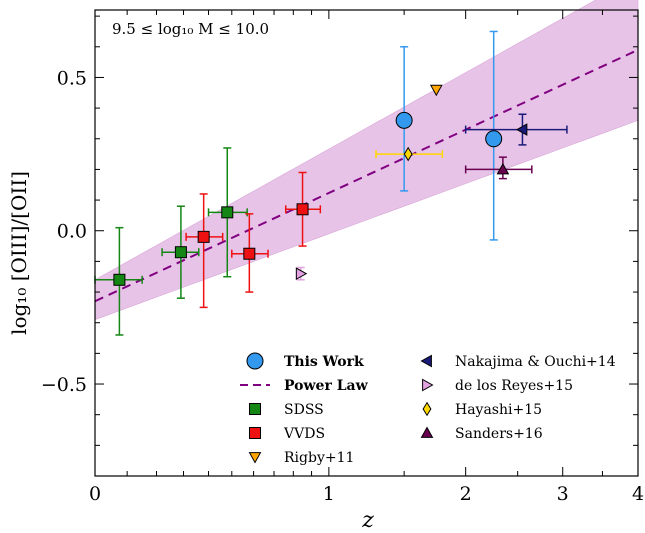 The height and width of the screenshot is (533, 645). I want to click on legend-item: Power Law, so click(304, 386).